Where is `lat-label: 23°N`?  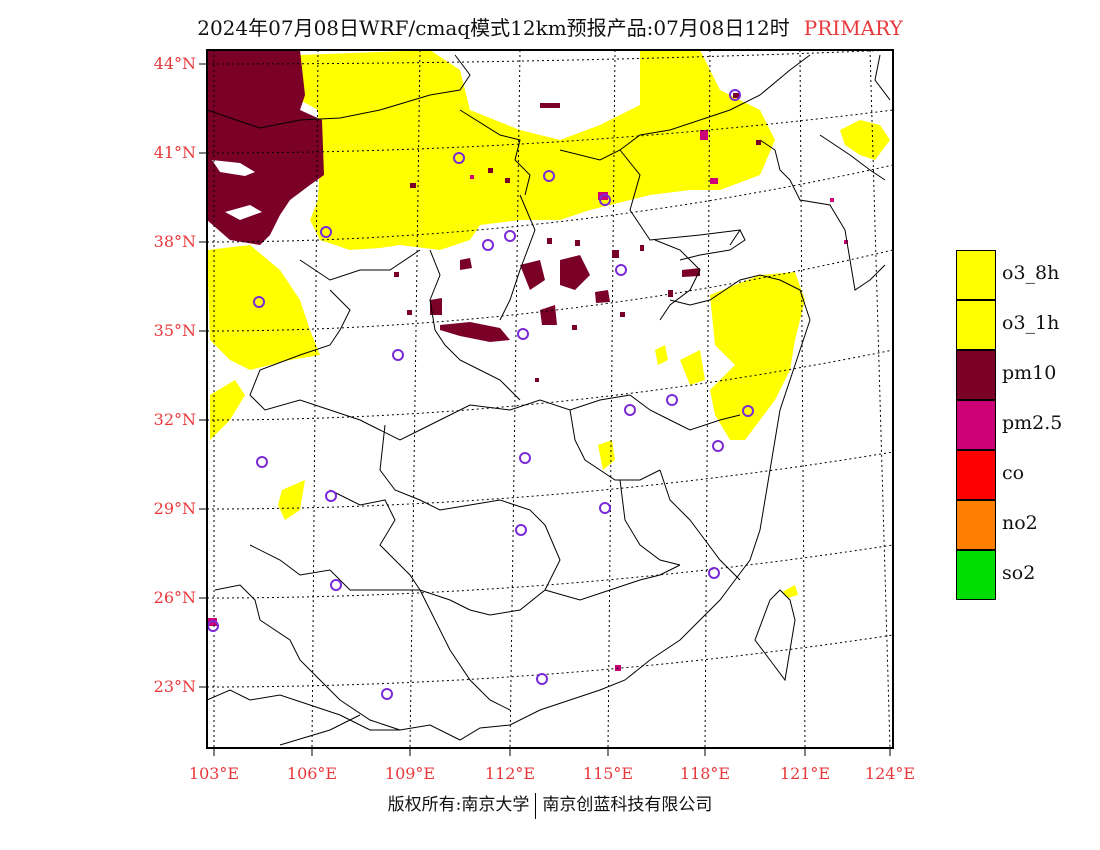 lat-label: 23°N is located at coordinates (174, 686).